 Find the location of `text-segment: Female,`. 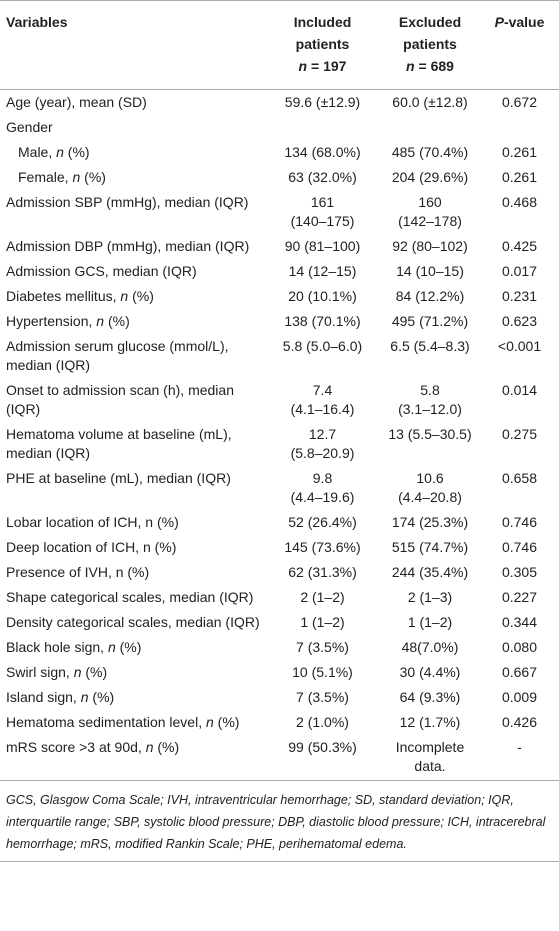

text-segment: Female, is located at coordinates (45, 177).